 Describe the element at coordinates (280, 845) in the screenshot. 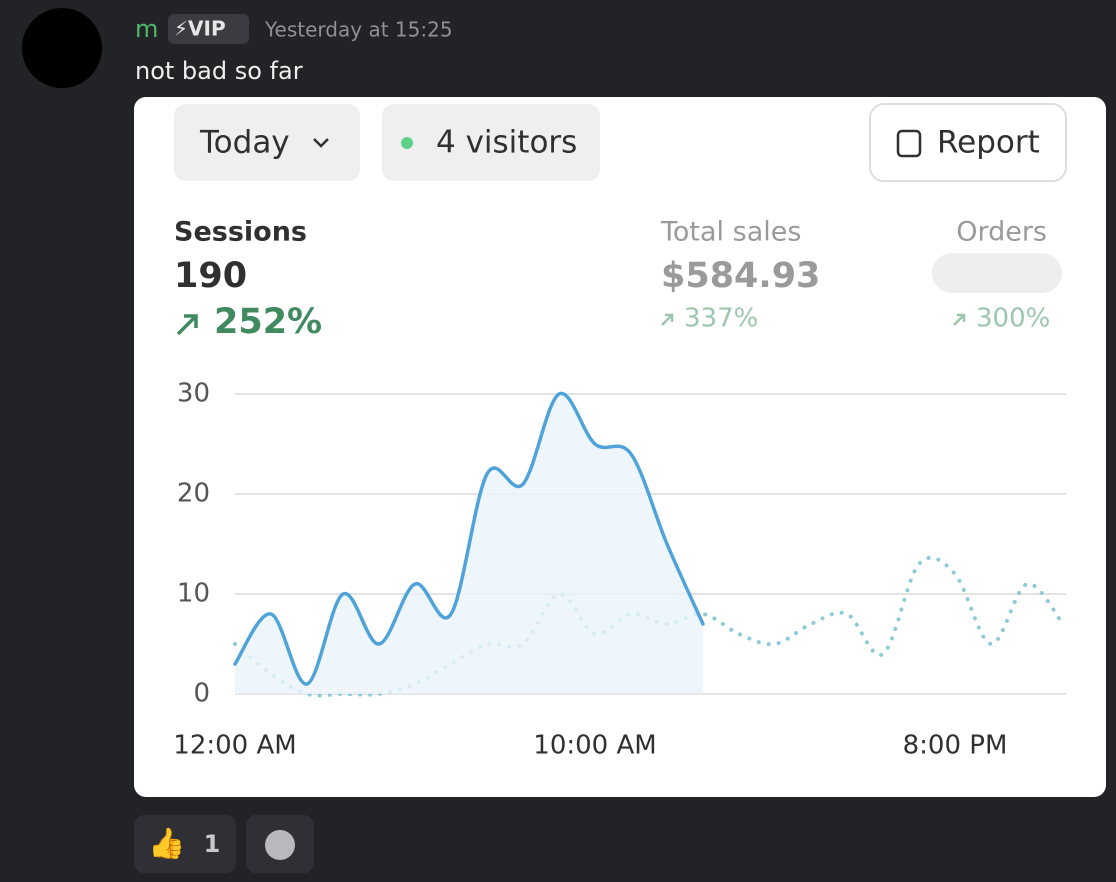

I see `smiley-icon` at that location.